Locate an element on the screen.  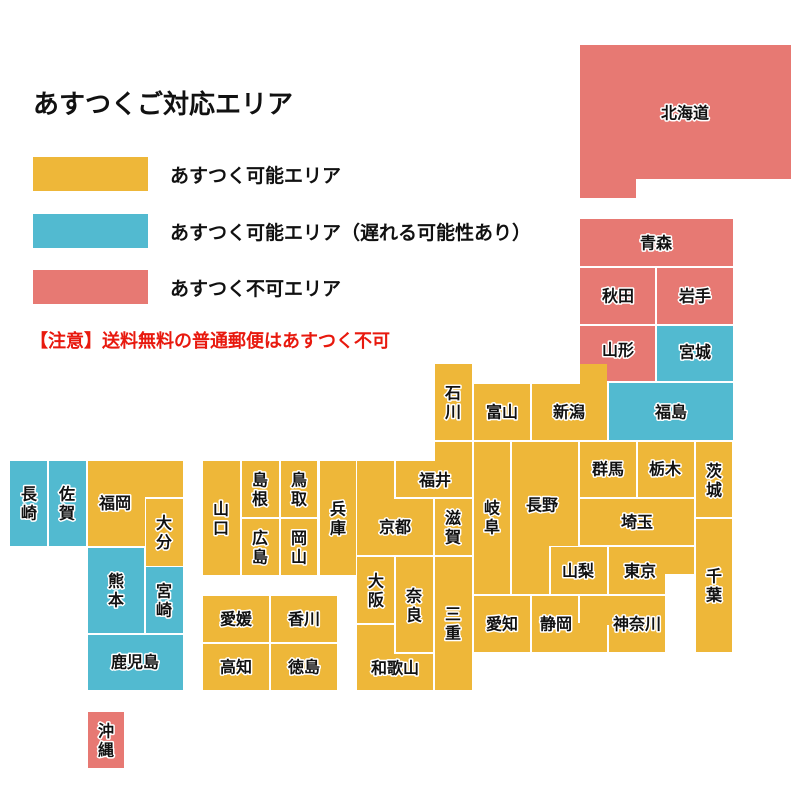
prefecture-静岡: 静岡 is located at coordinates (569, 624).